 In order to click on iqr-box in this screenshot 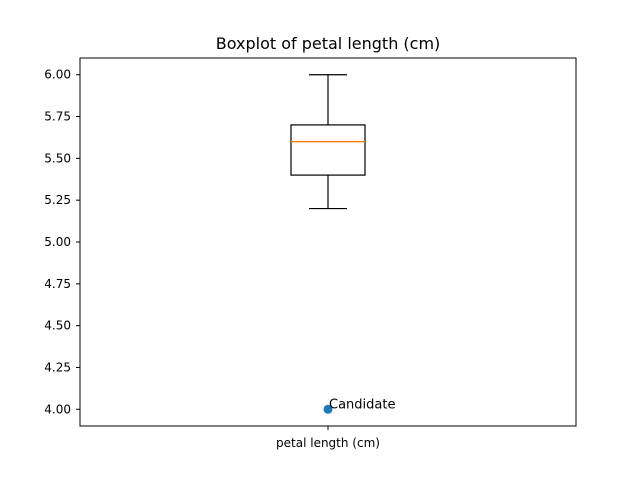, I will do `click(328, 150)`.